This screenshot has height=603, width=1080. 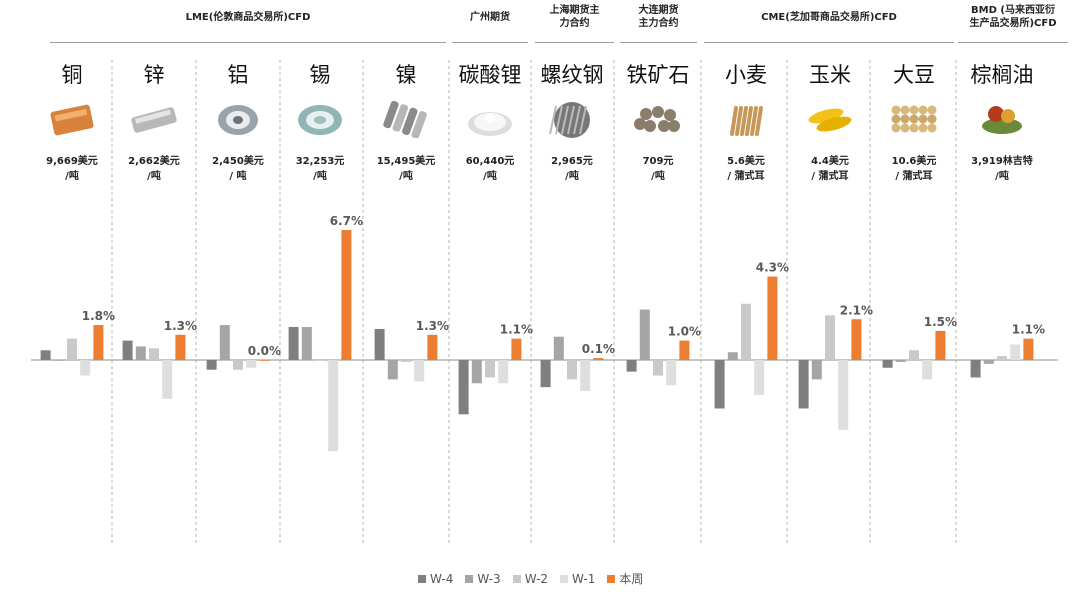 What do you see at coordinates (320, 75) in the screenshot?
I see `commodity-name: 锡` at bounding box center [320, 75].